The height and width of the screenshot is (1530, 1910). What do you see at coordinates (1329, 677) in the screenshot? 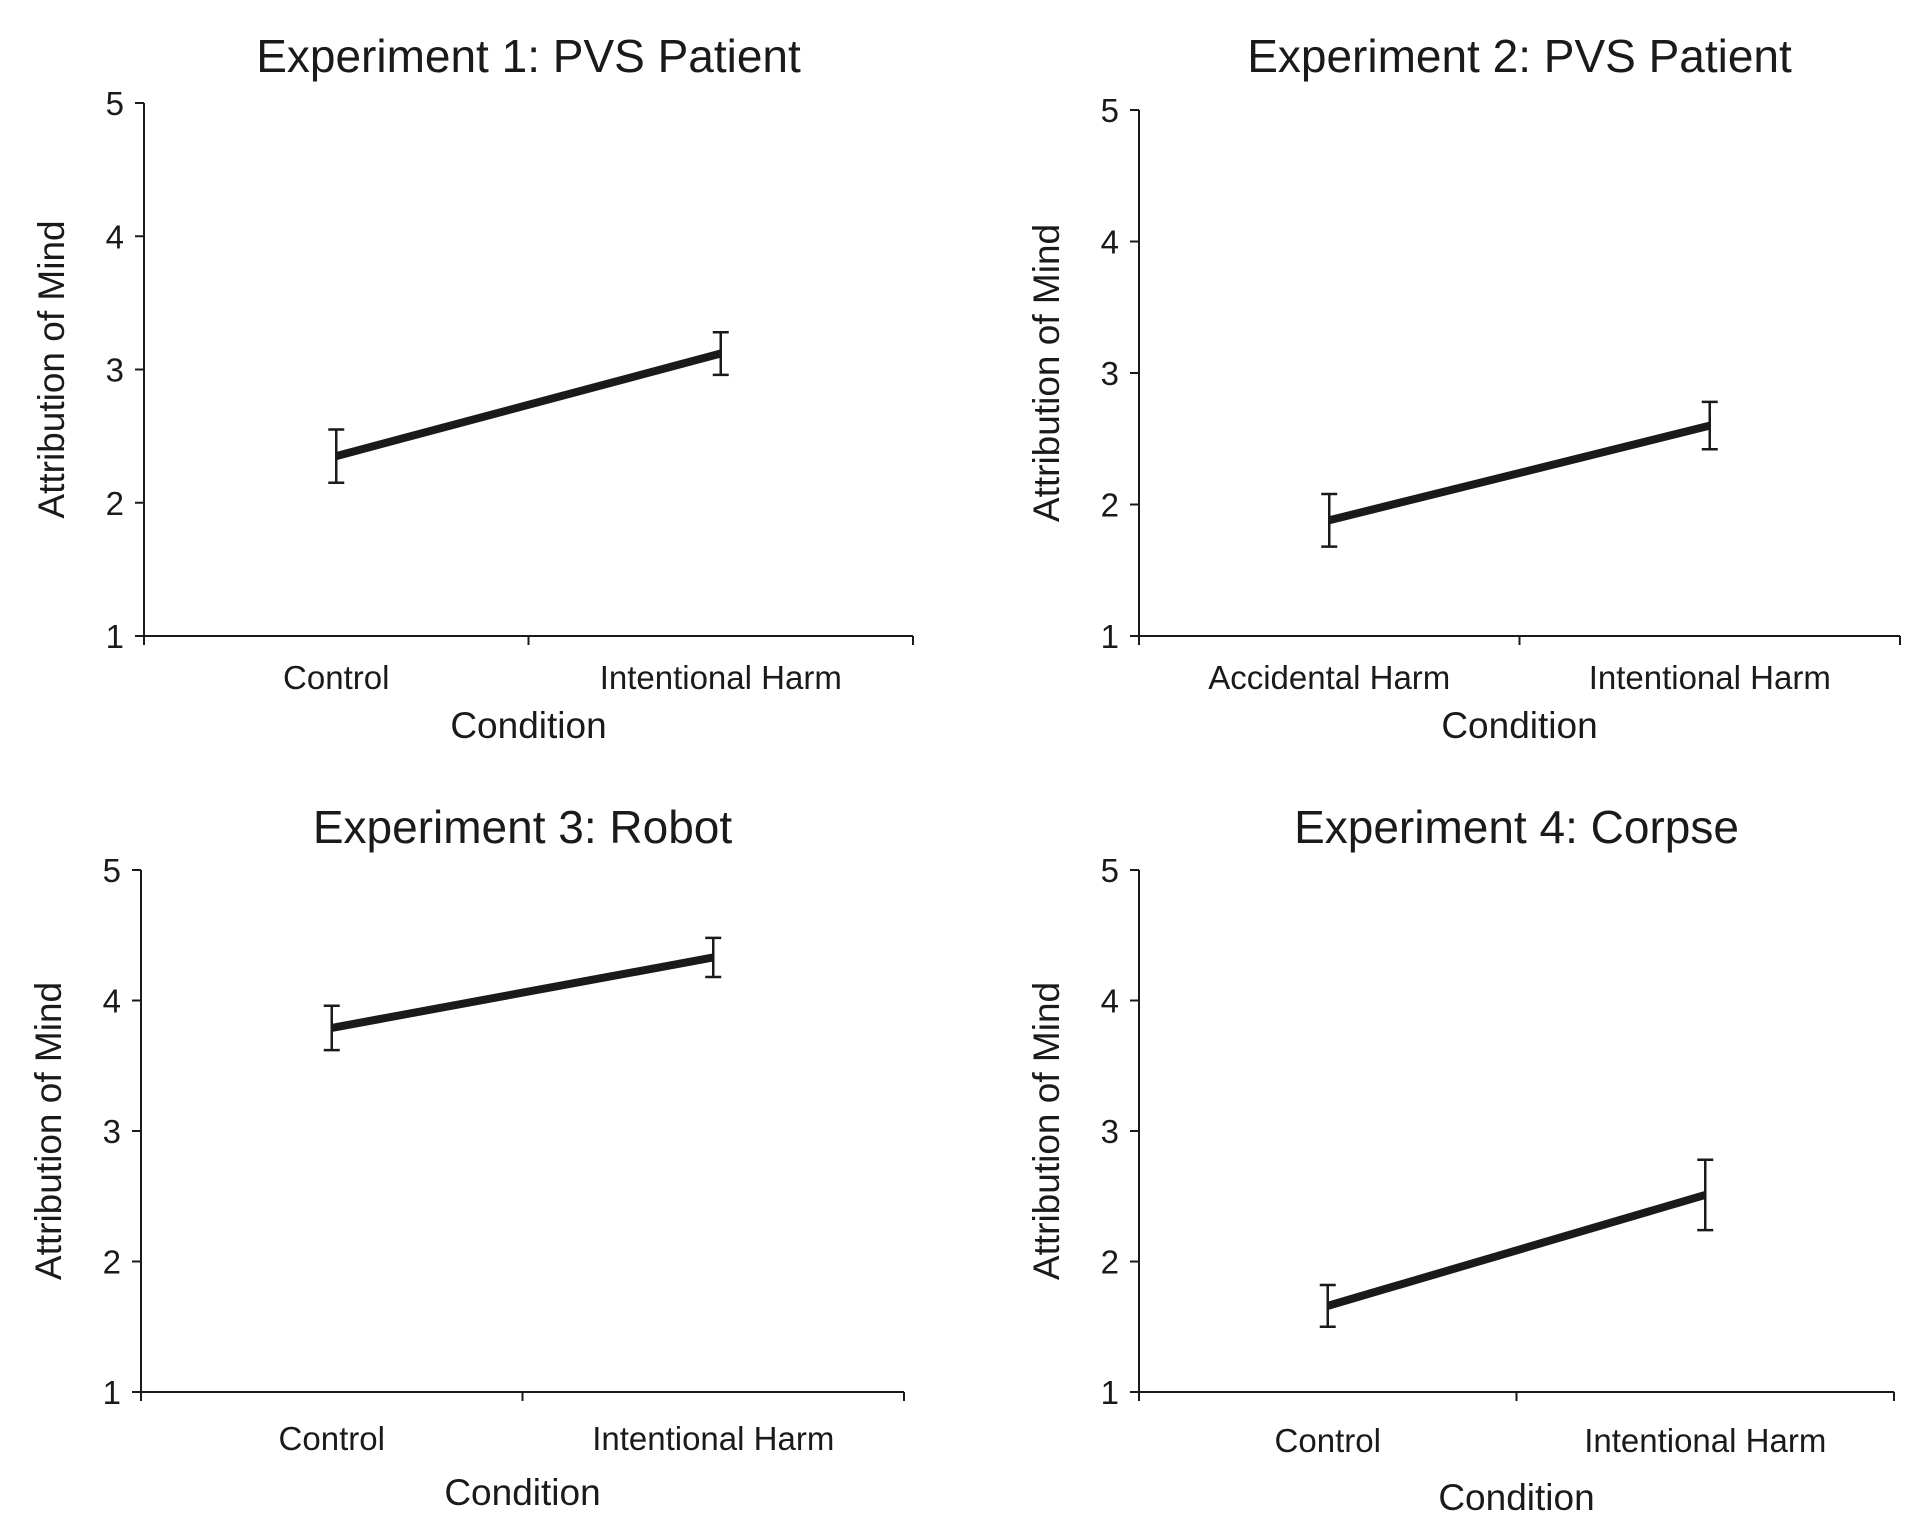
I see `x-tick-label: Accidental Harm` at bounding box center [1329, 677].